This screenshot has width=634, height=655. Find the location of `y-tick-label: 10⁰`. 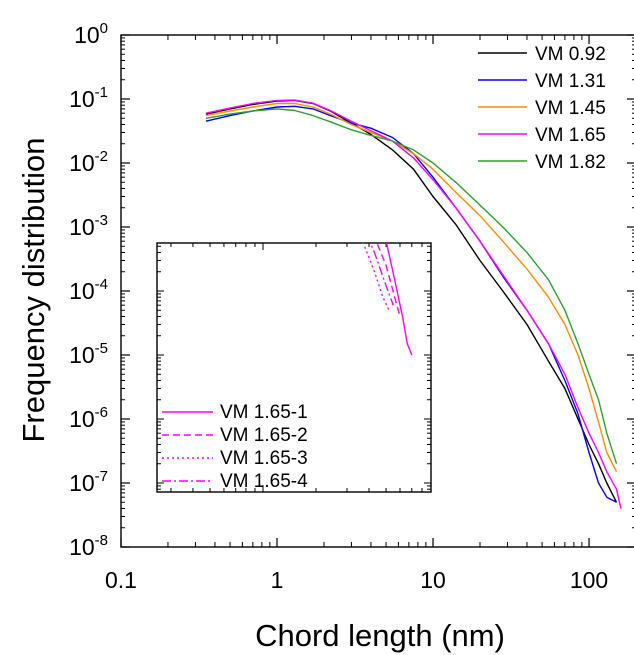

y-tick-label: 10⁰ is located at coordinates (91, 34).